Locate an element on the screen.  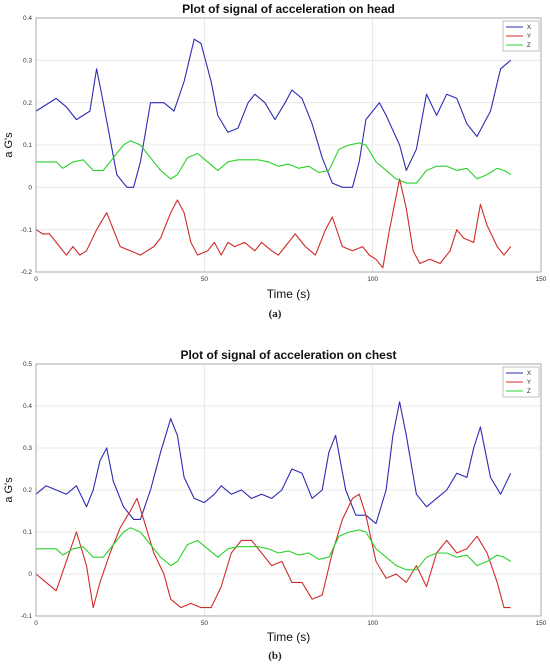
y-tick-label: -0.2 is located at coordinates (27, 272).